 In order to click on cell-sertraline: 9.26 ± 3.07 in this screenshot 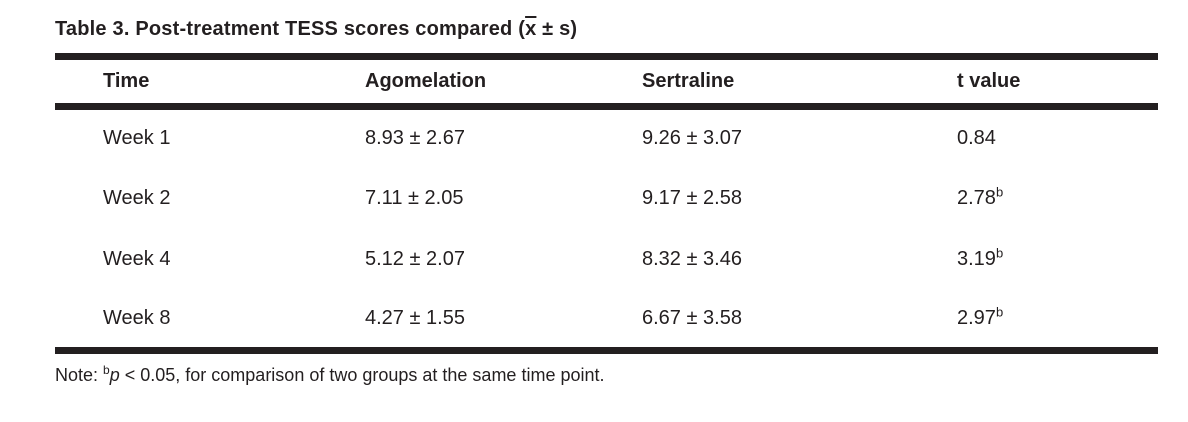, I will do `click(692, 138)`.